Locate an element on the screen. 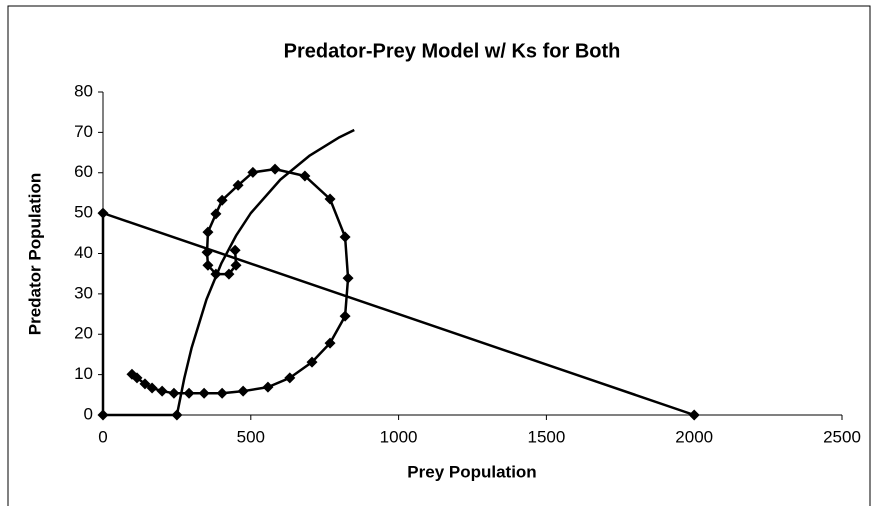 Image resolution: width=877 pixels, height=506 pixels. y-tick-label: 80 is located at coordinates (83, 90).